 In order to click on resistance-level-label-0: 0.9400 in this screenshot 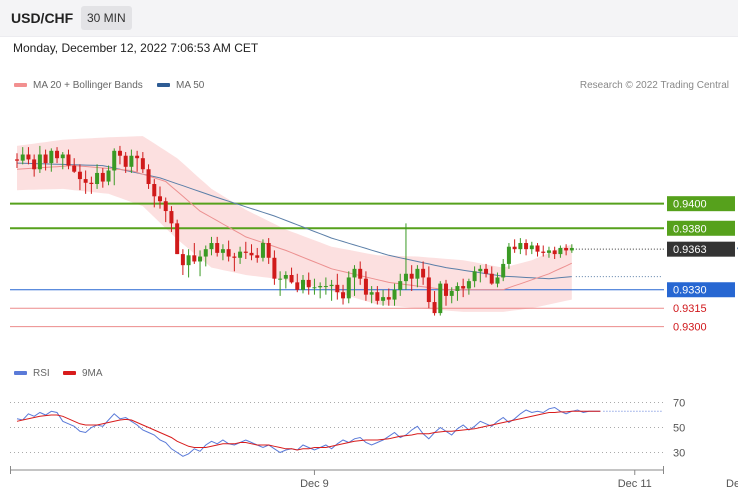, I will do `click(690, 205)`.